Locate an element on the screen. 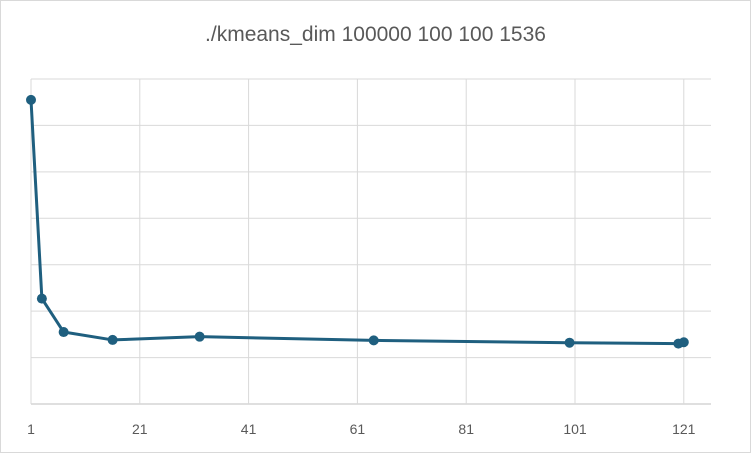 This screenshot has width=751, height=453. x-tick-label: 61 is located at coordinates (358, 429).